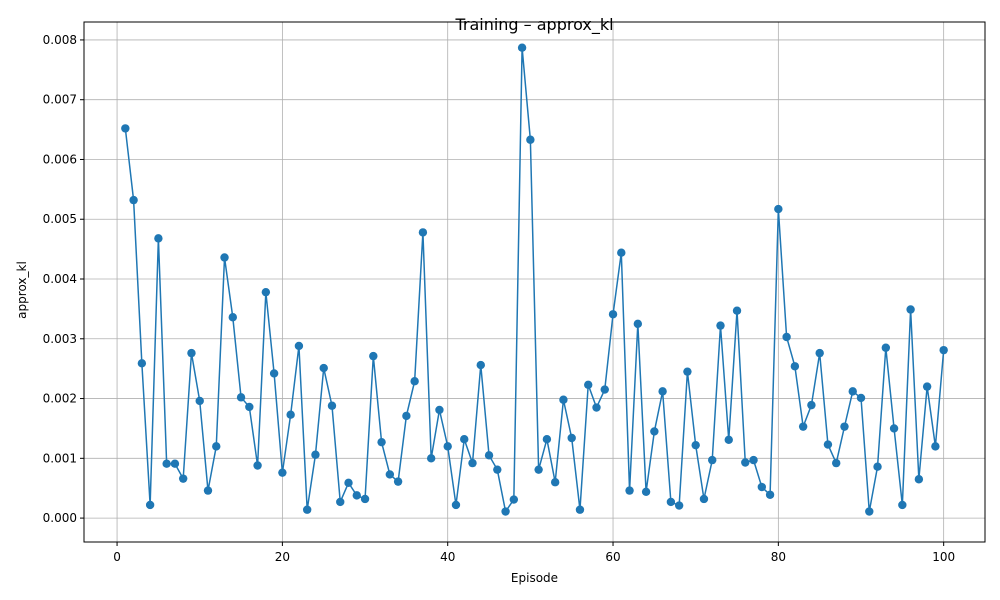 The width and height of the screenshot is (1000, 600). Describe the element at coordinates (60, 40) in the screenshot. I see `y-tick-label: 0.008` at that location.